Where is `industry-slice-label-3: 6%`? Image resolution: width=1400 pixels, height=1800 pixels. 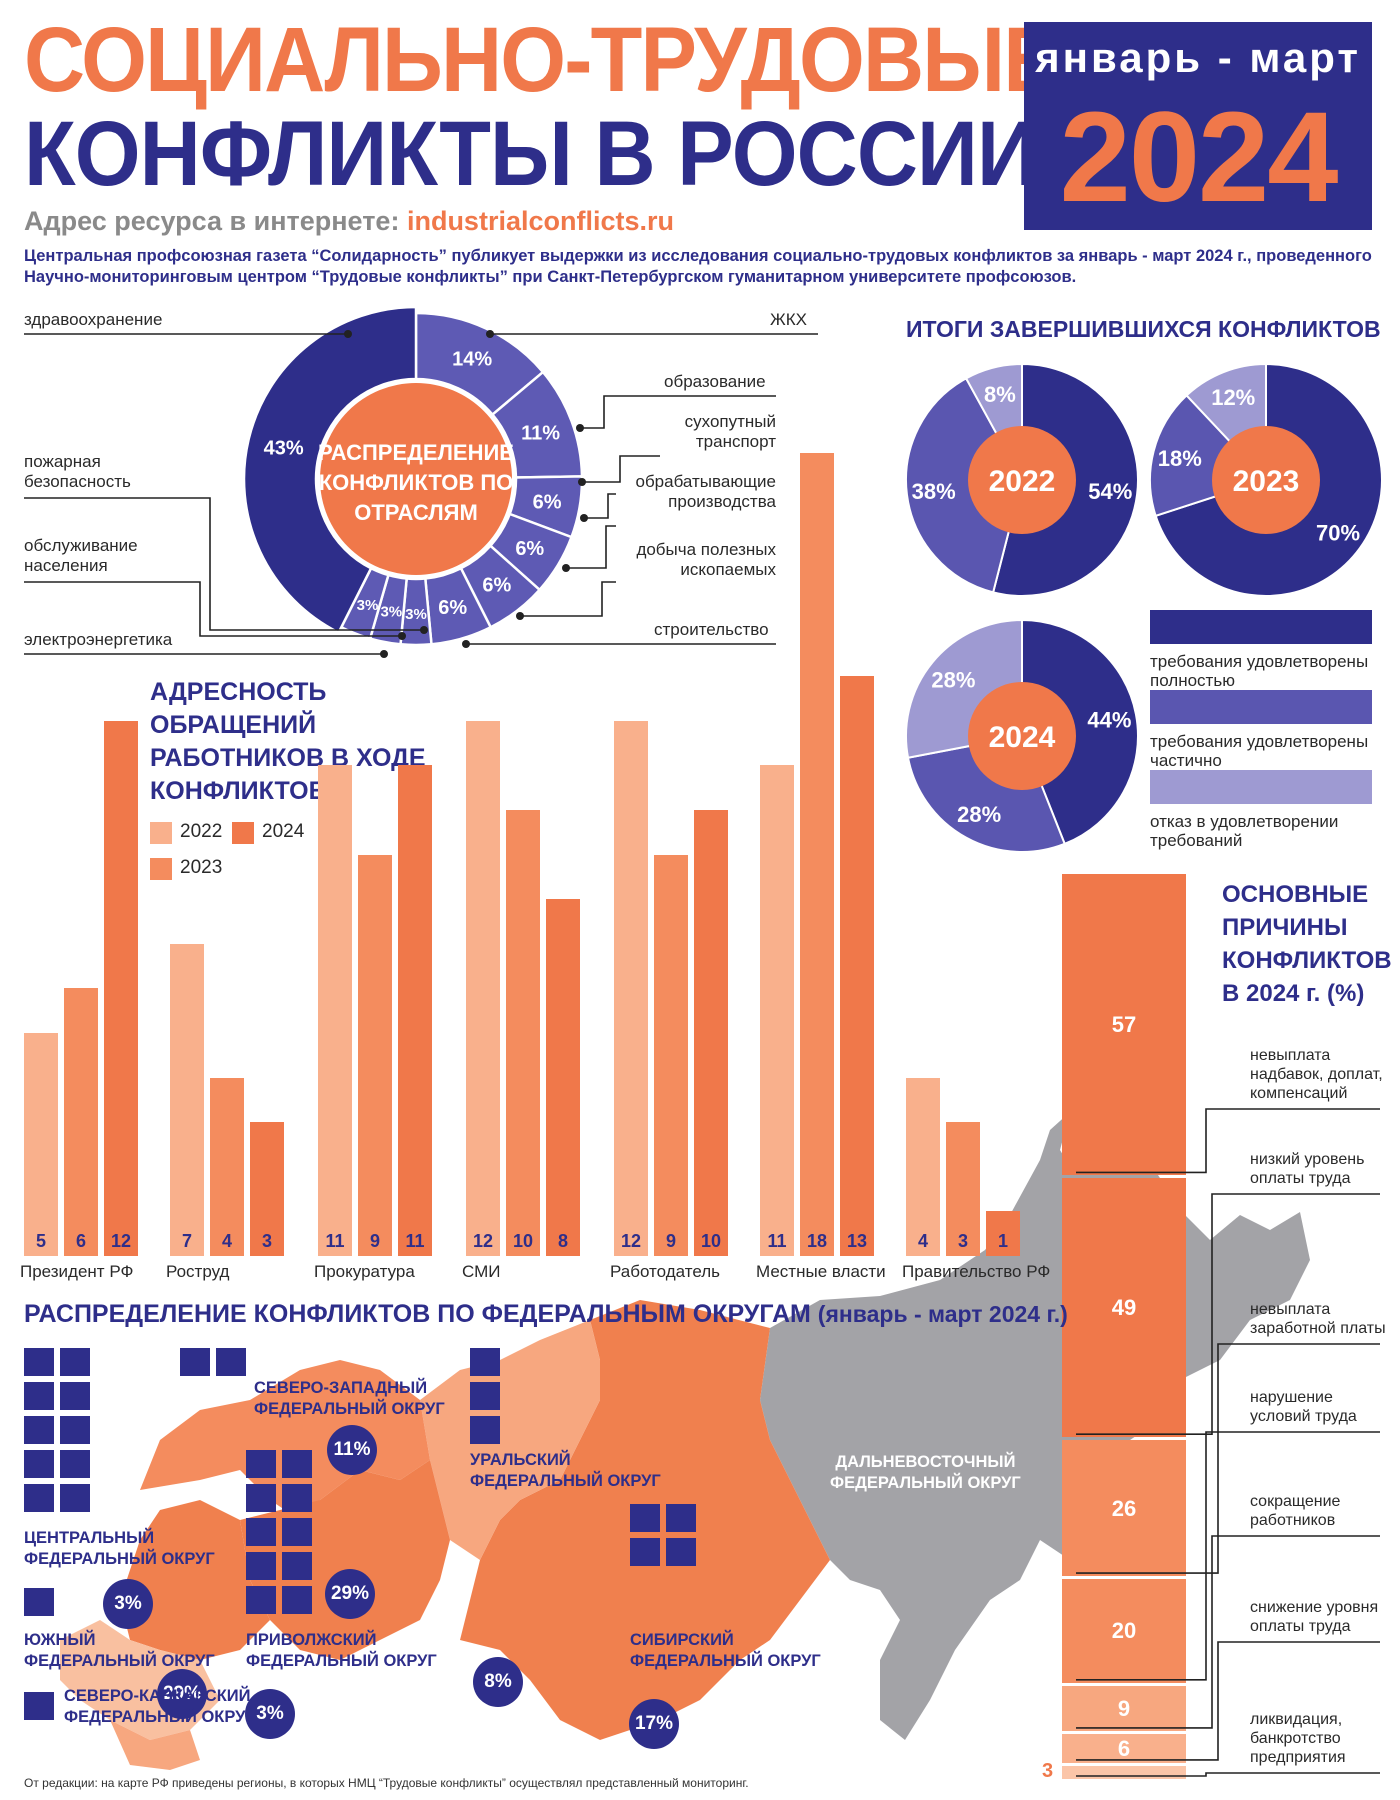
industry-slice-label-3: 6% is located at coordinates (529, 549).